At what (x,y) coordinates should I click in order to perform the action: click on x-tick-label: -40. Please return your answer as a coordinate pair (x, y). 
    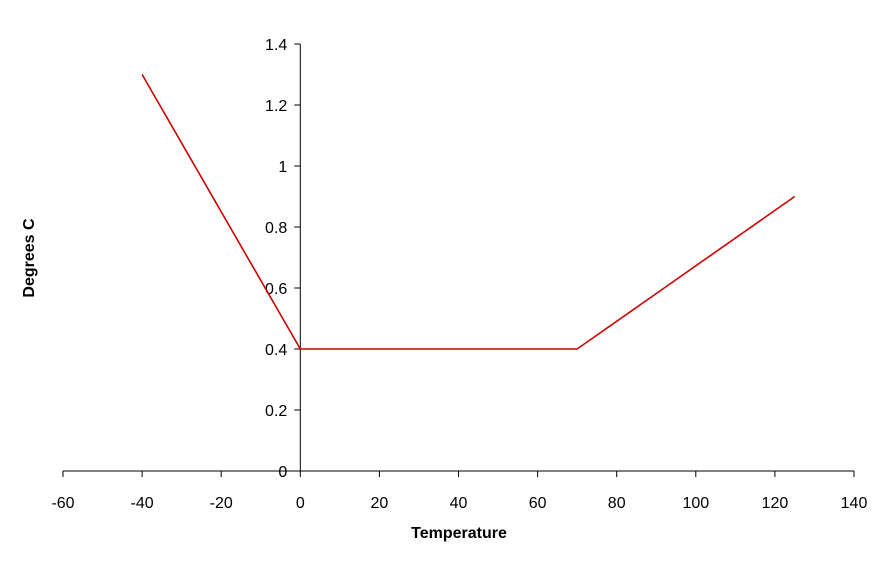
    Looking at the image, I should click on (142, 503).